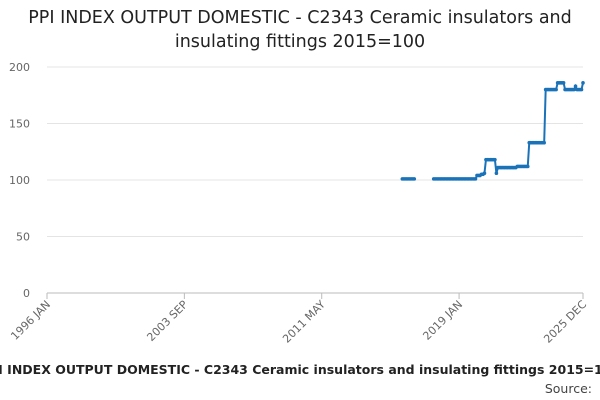 The height and width of the screenshot is (400, 600). What do you see at coordinates (493, 130) in the screenshot?
I see `line` at bounding box center [493, 130].